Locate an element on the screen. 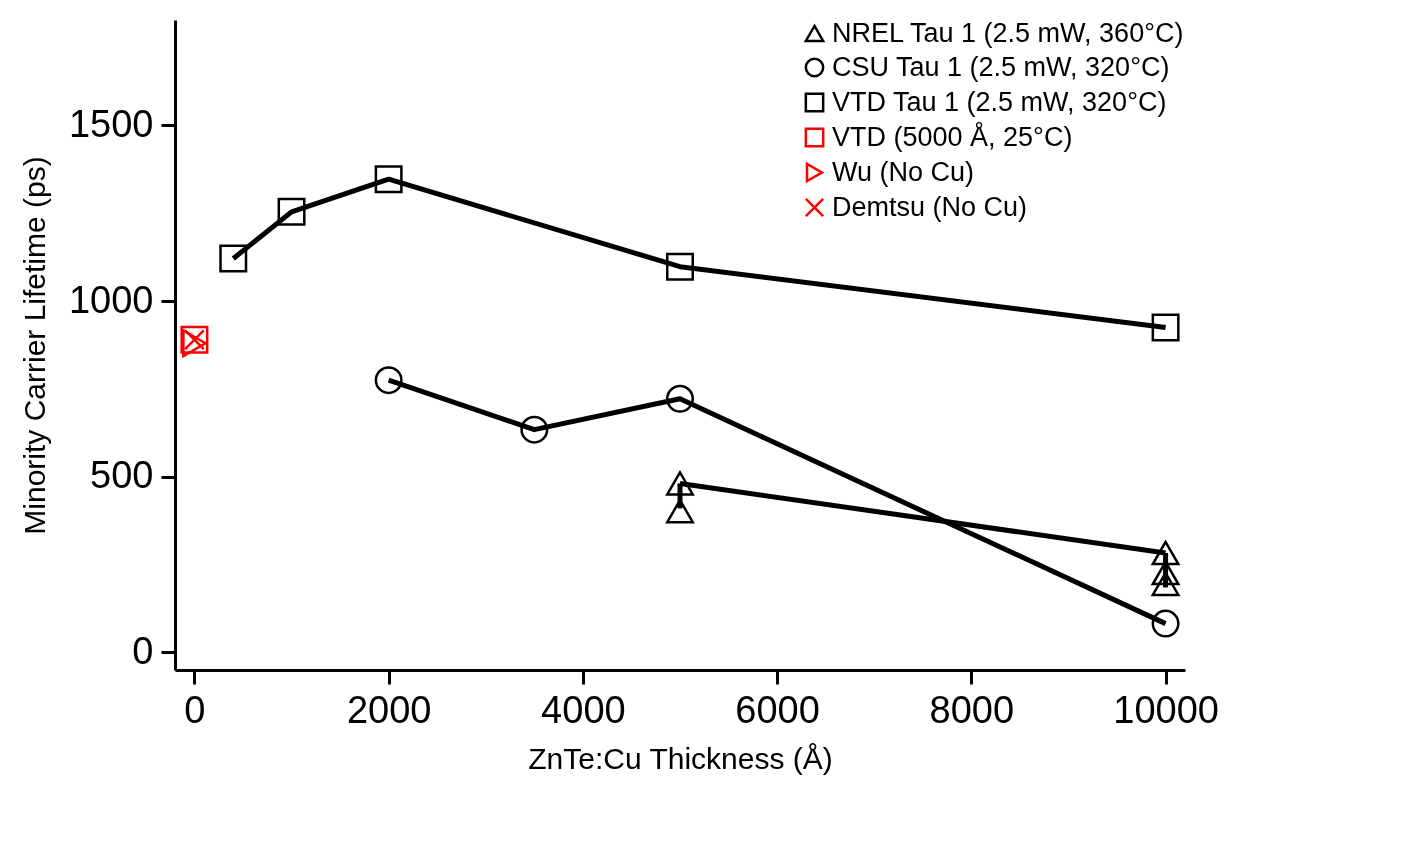 This screenshot has height=860, width=1406. x-tick-label: 0 is located at coordinates (195, 709).